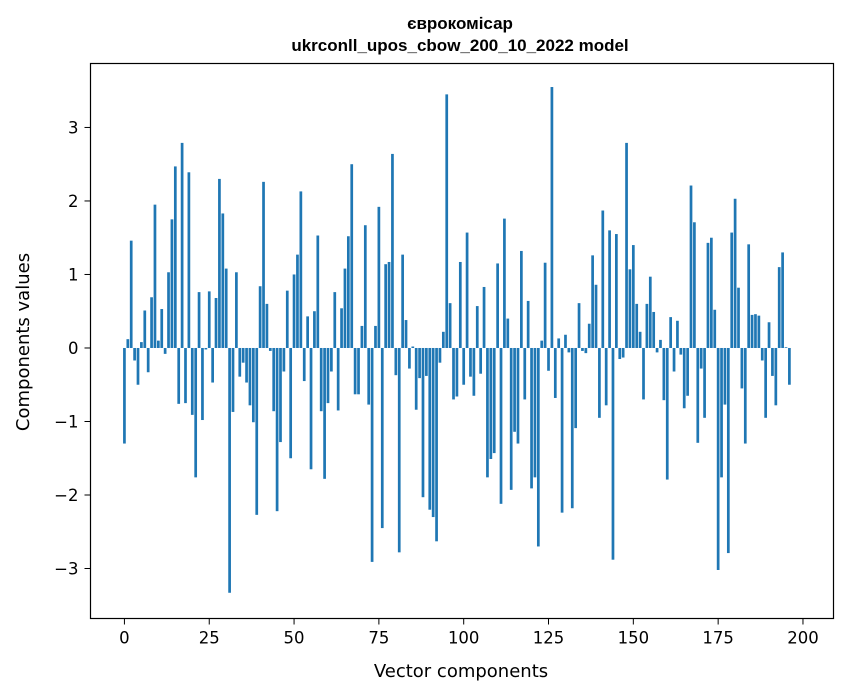 The image size is (847, 696). What do you see at coordinates (73, 201) in the screenshot?
I see `y-tick-label-2: 2` at bounding box center [73, 201].